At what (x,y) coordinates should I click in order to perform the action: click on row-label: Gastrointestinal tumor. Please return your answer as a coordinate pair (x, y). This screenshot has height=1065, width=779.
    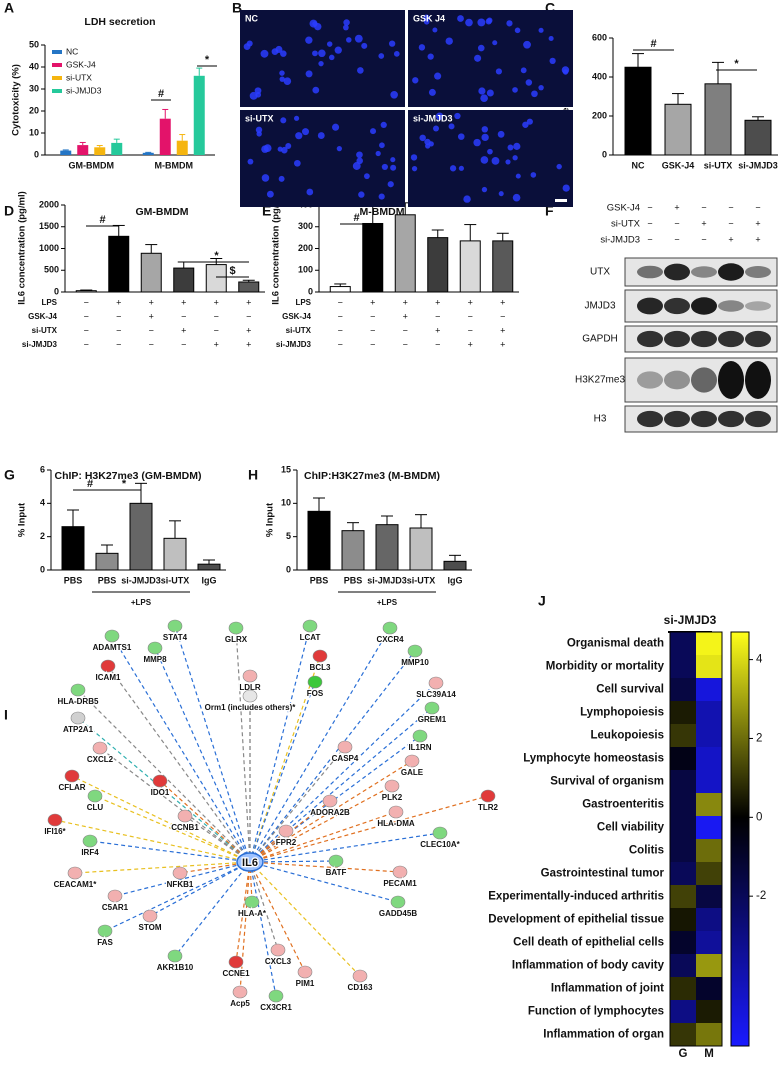
    Looking at the image, I should click on (603, 874).